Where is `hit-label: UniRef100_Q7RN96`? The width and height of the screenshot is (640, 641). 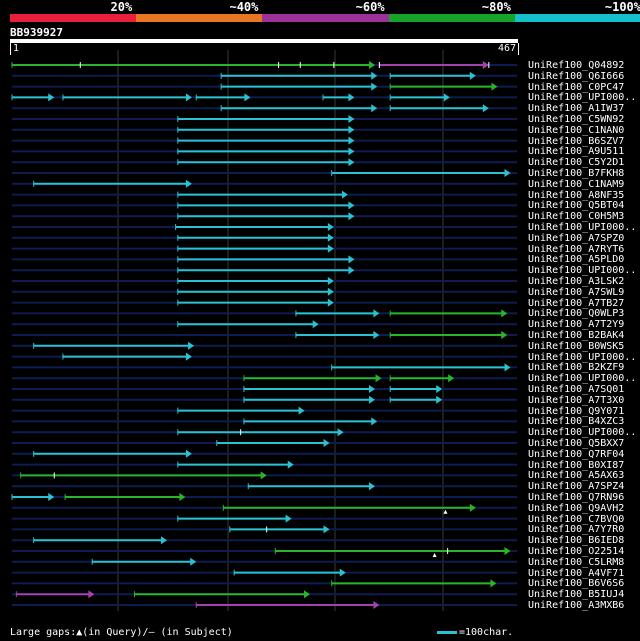 hit-label: UniRef100_Q7RN96 is located at coordinates (576, 497).